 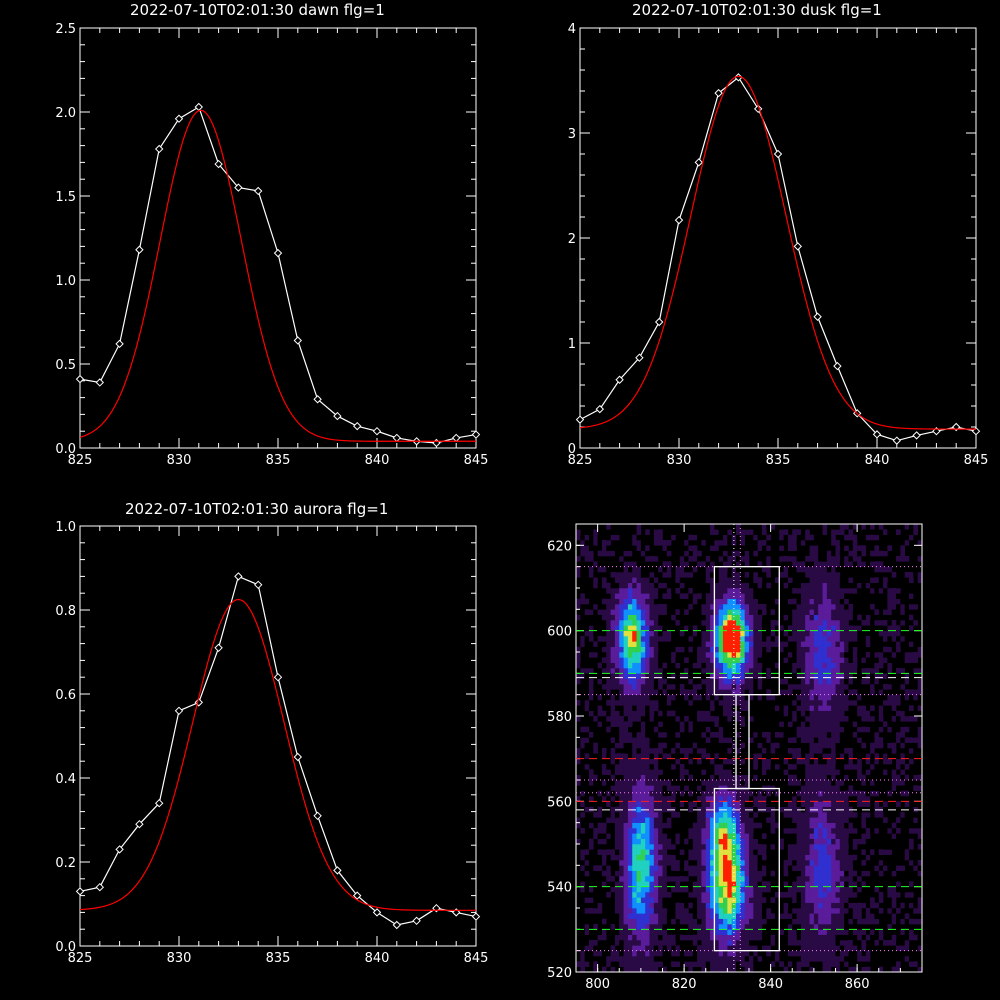 I want to click on aurora-observed-point, so click(x=298, y=757).